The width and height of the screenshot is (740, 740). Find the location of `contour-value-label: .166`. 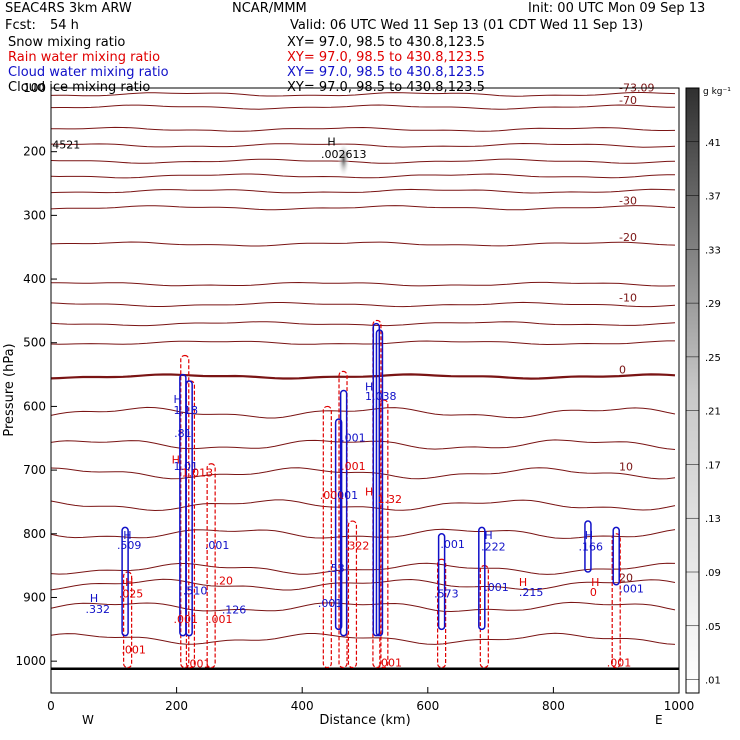

contour-value-label: .166 is located at coordinates (591, 546).